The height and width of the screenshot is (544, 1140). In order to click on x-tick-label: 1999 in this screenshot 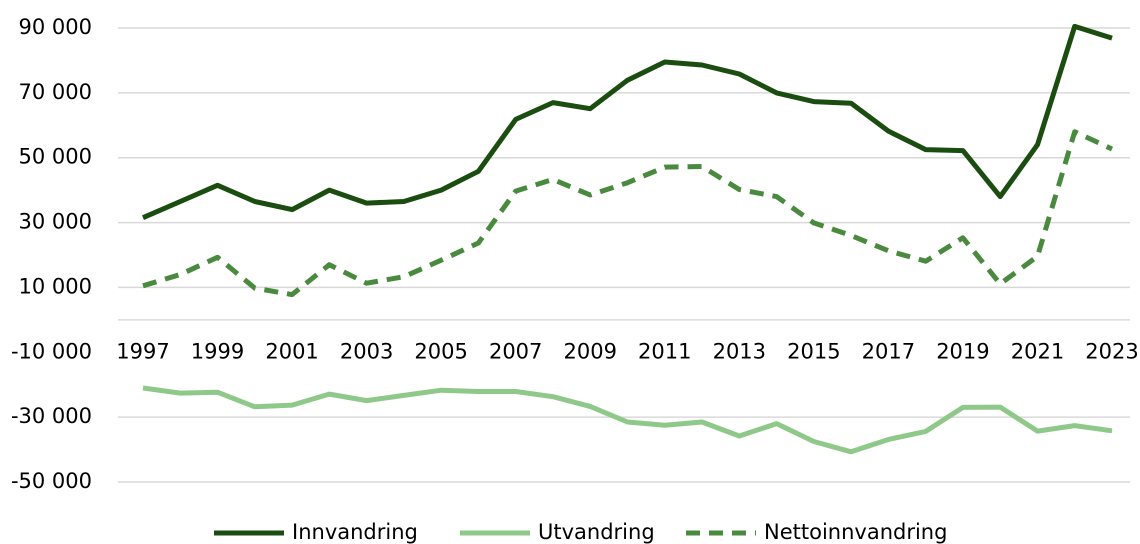, I will do `click(217, 351)`.